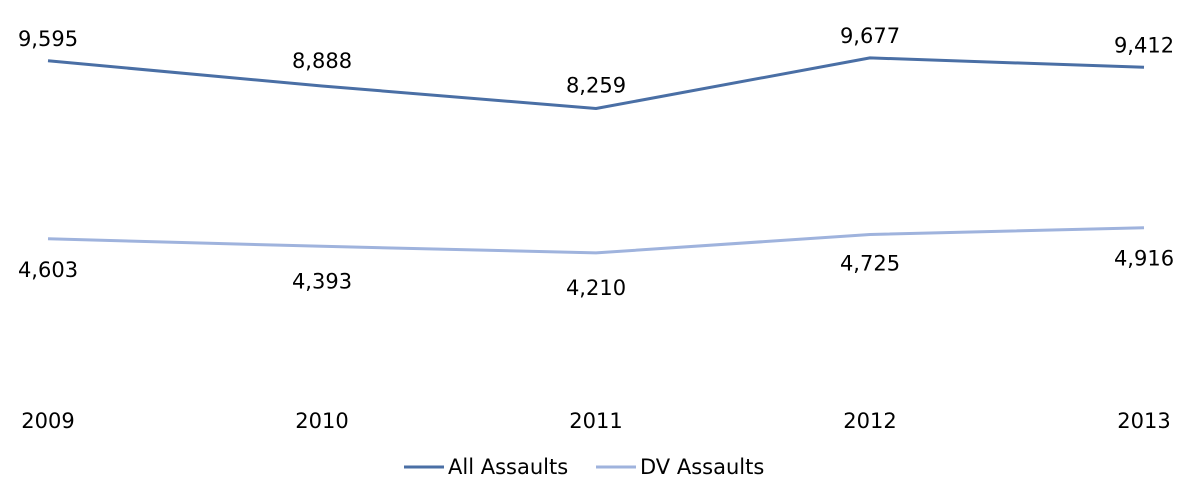 Image resolution: width=1179 pixels, height=482 pixels. I want to click on x-tick-label: 2011, so click(595, 421).